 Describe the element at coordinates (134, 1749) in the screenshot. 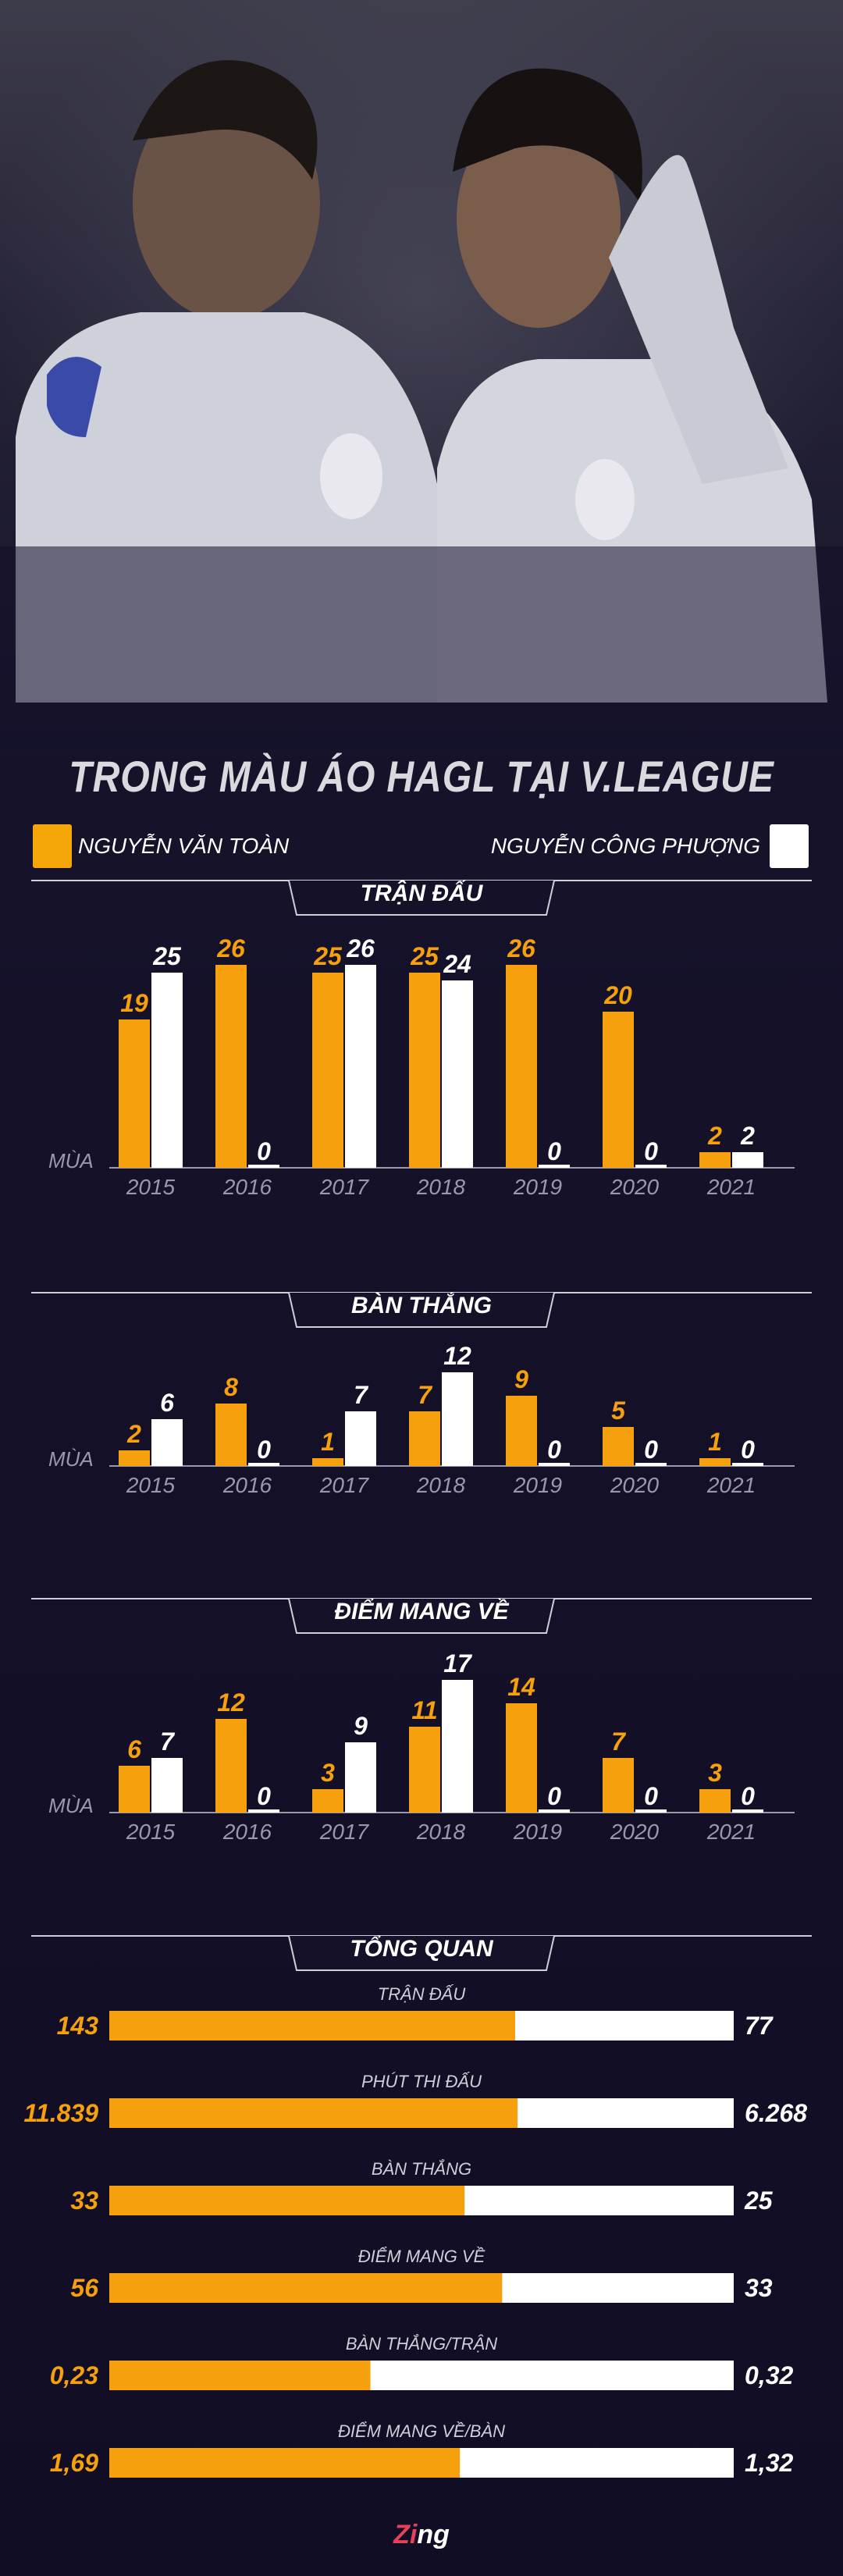

I see `data-label: 6` at that location.